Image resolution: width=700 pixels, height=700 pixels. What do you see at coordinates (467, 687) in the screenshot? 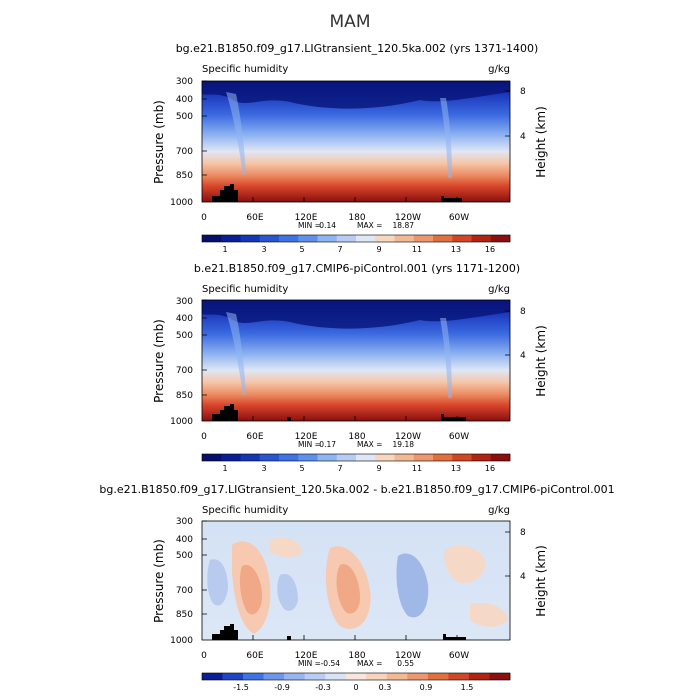
I see `colorbar-label: 1.5` at bounding box center [467, 687].